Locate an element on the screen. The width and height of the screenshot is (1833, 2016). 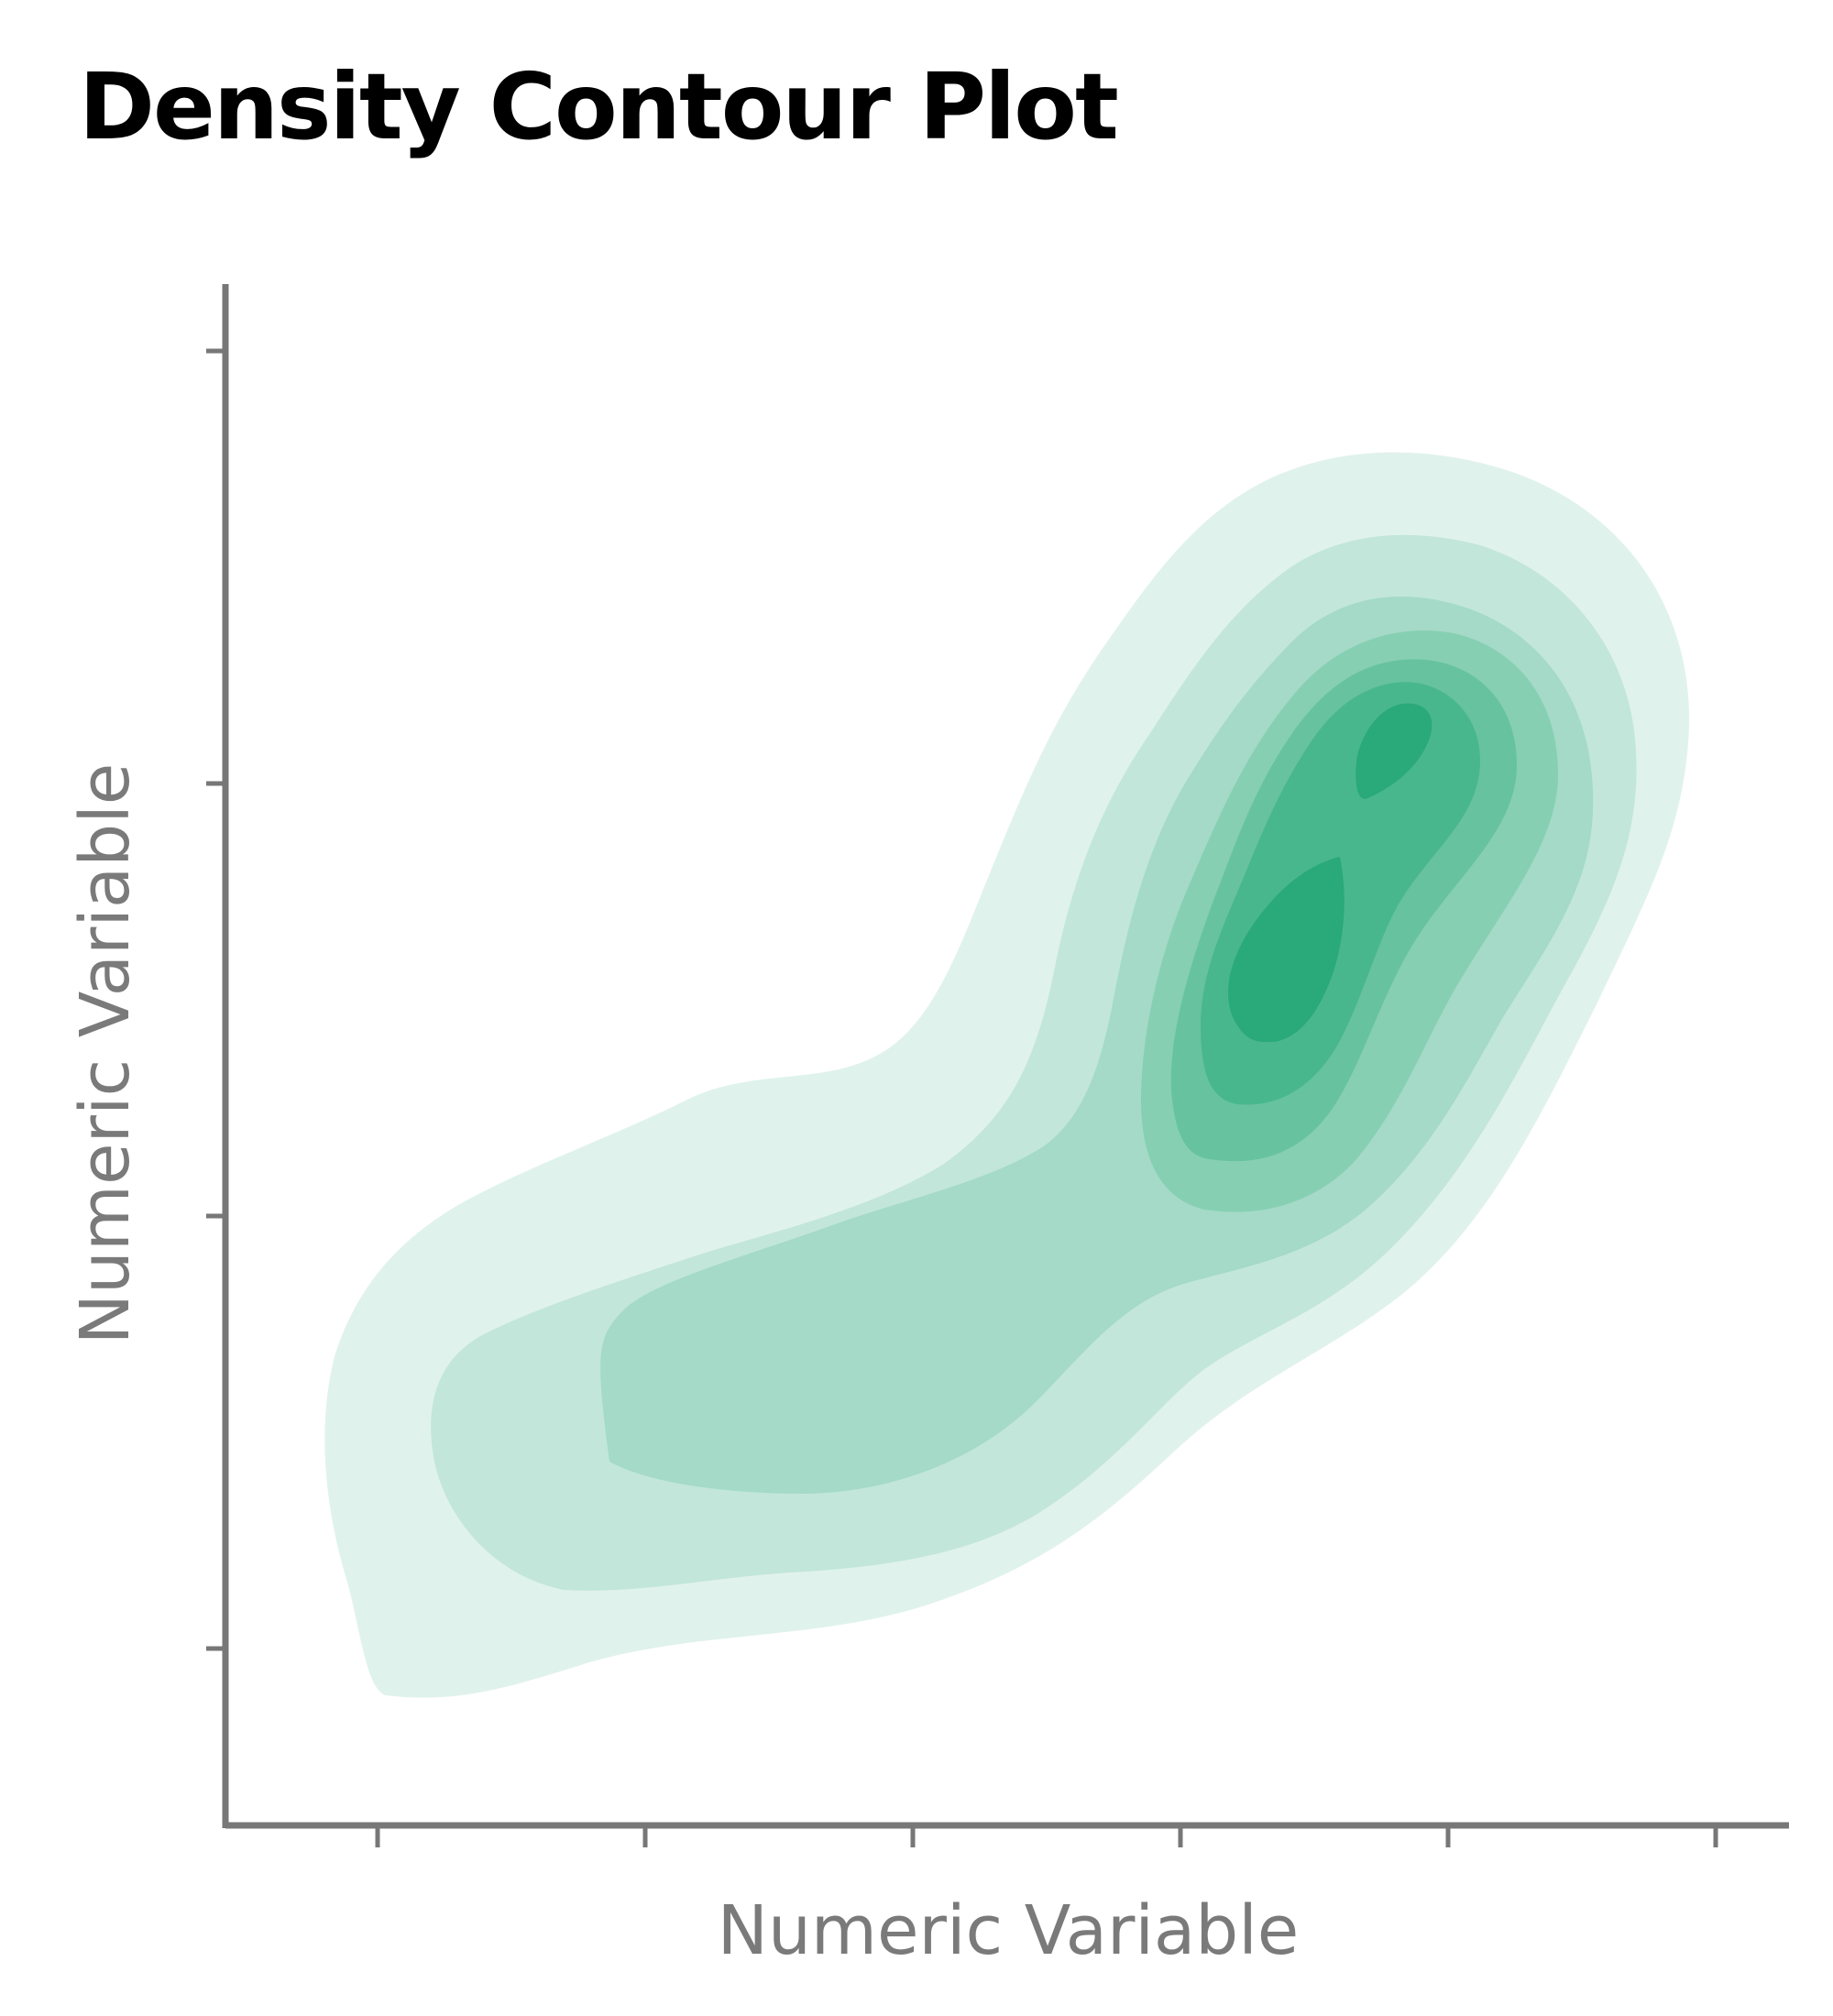
x-axis-label: Numeric Variable is located at coordinates (1009, 1930).